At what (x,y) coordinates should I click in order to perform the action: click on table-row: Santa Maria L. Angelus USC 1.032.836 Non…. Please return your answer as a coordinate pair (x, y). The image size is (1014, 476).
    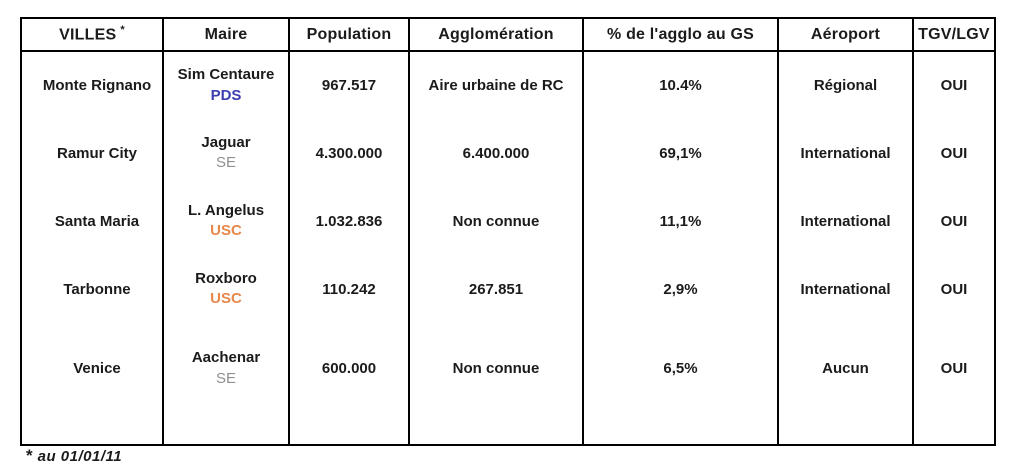
    Looking at the image, I should click on (508, 221).